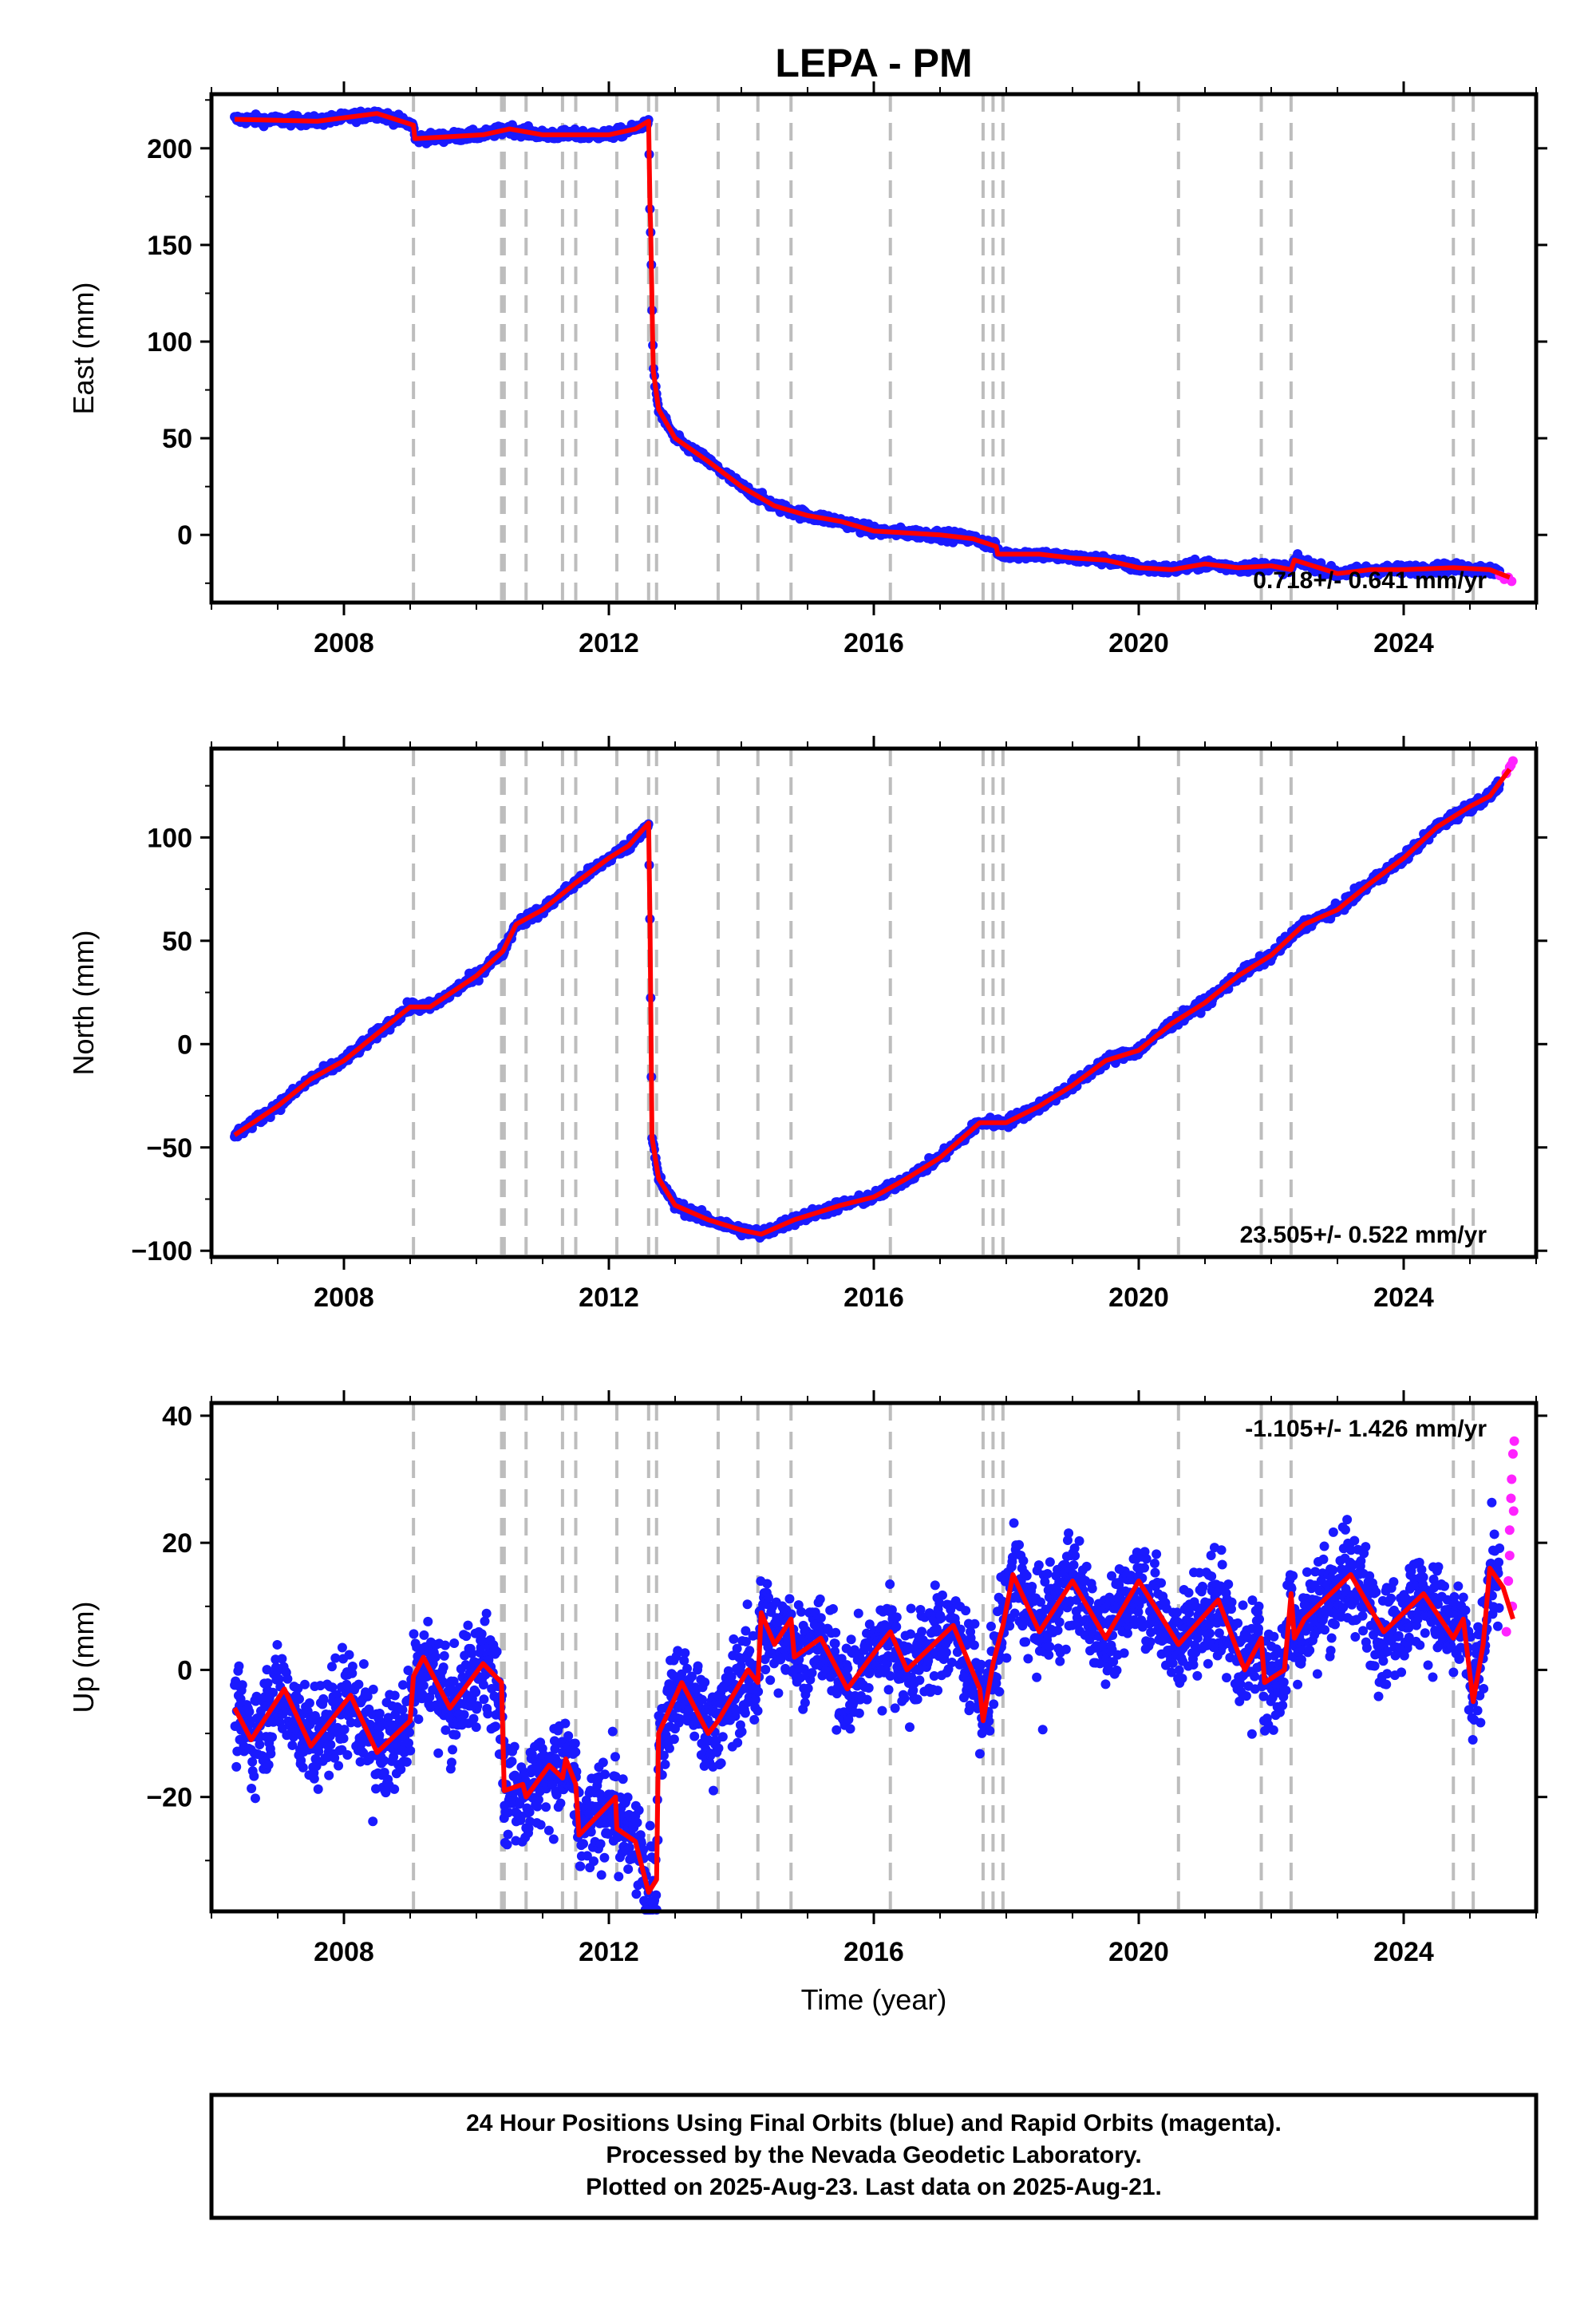 The image size is (1596, 2316). What do you see at coordinates (873, 63) in the screenshot?
I see `chart-title: LEPA - PM` at bounding box center [873, 63].